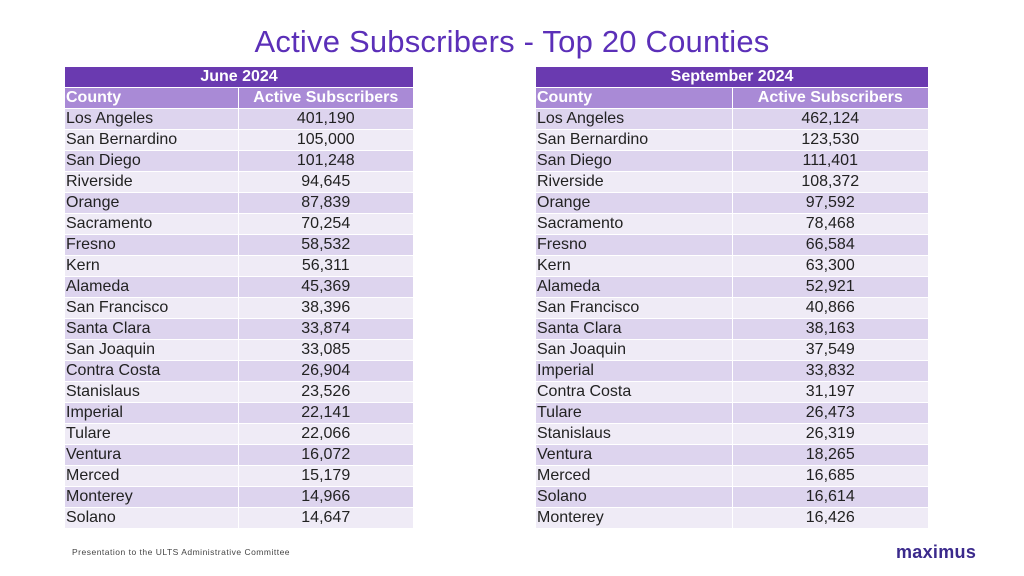 This screenshot has width=1024, height=576. Describe the element at coordinates (936, 552) in the screenshot. I see `maximus-logo: maximus` at that location.